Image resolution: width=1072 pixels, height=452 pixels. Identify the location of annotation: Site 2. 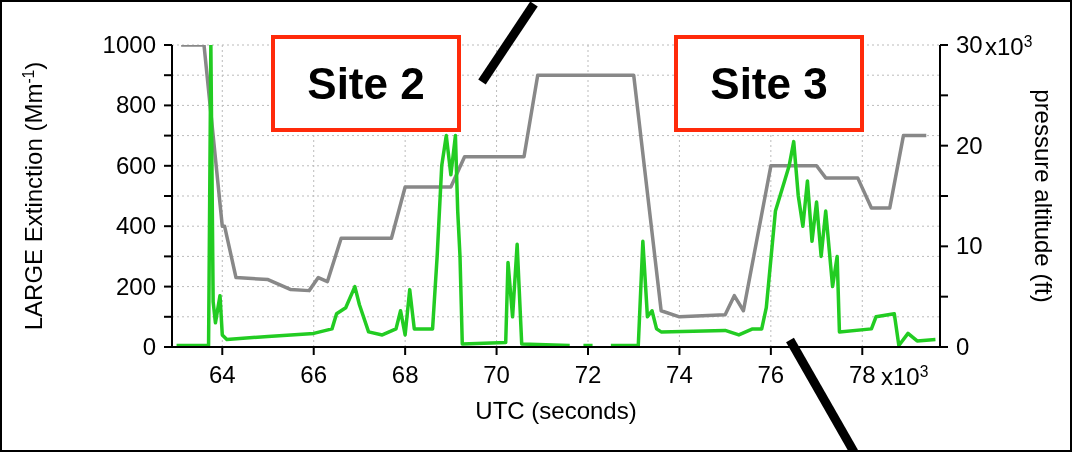
(366, 83).